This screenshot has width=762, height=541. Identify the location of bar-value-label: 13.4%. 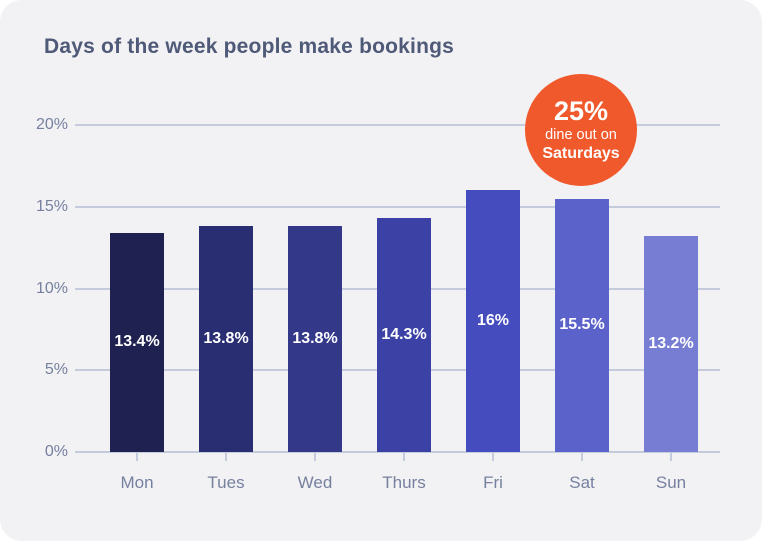
(137, 342).